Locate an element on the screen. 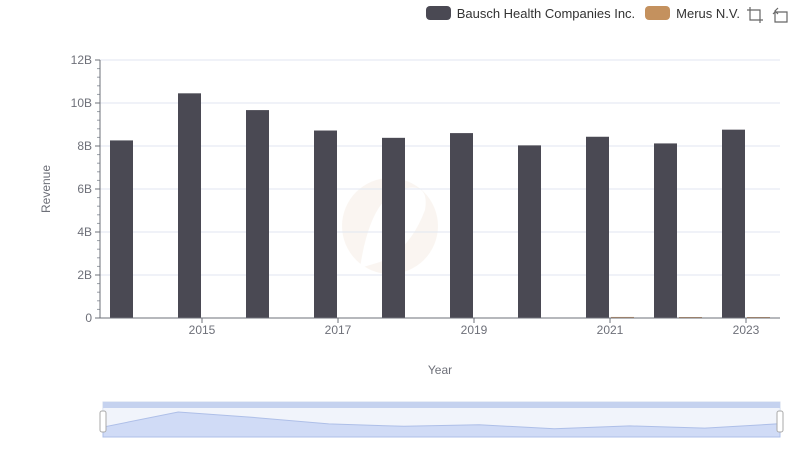  chart-legend: Bausch Health Companies Inc. Merus N.V. is located at coordinates (582, 13).